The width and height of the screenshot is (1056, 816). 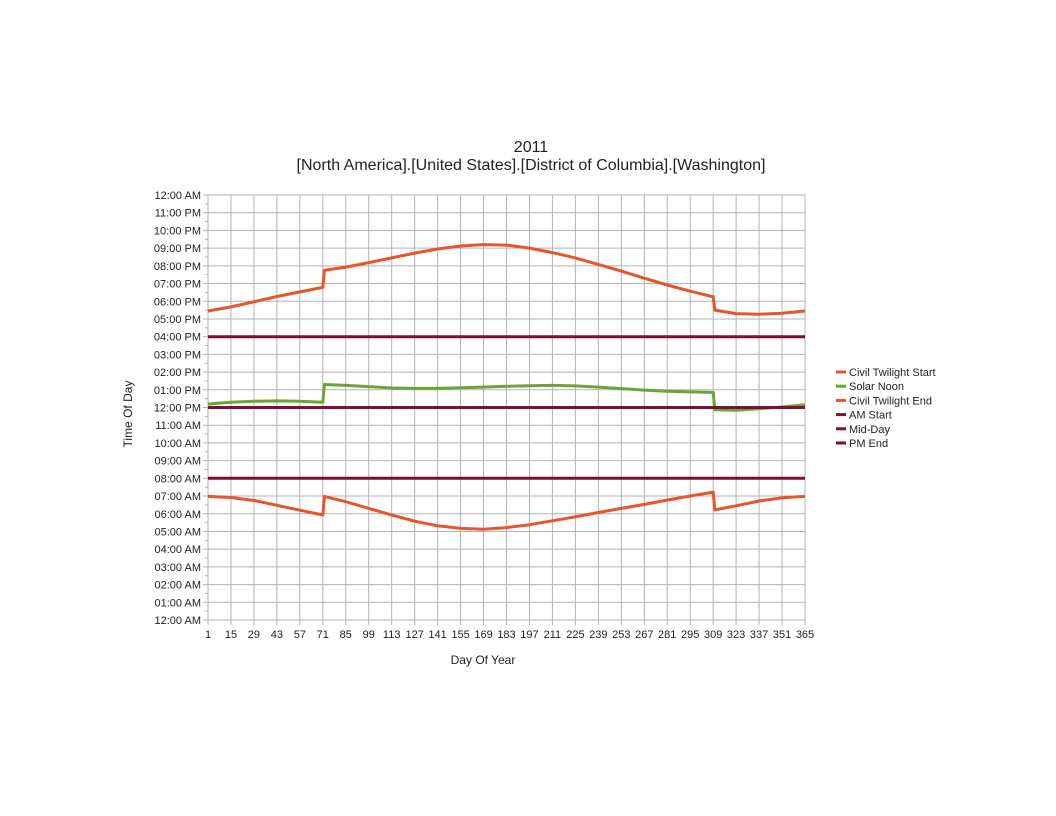 What do you see at coordinates (178, 550) in the screenshot?
I see `y-tick-label: 04:00 AM` at bounding box center [178, 550].